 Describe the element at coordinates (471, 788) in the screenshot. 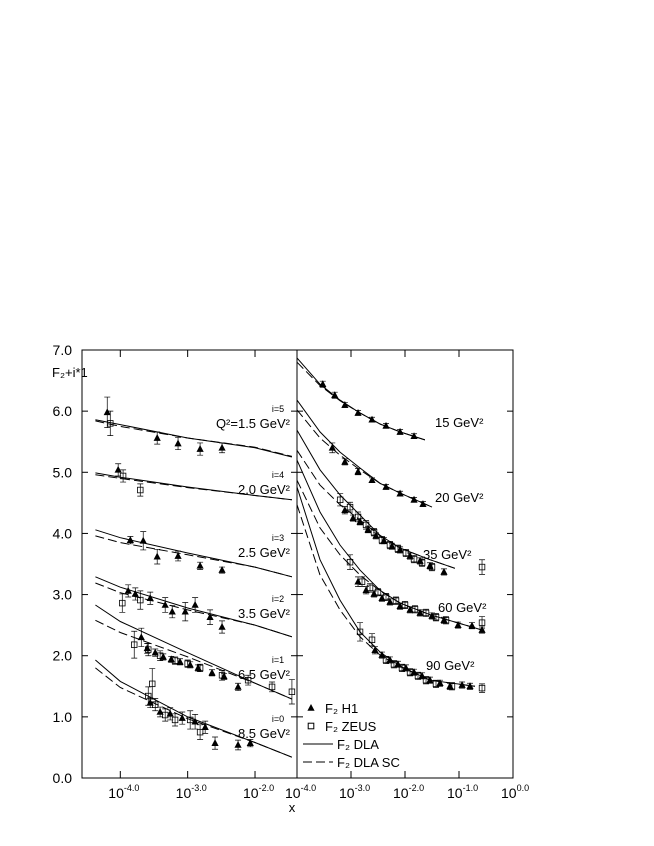

I see `x-tick-exponent: -1.0` at that location.